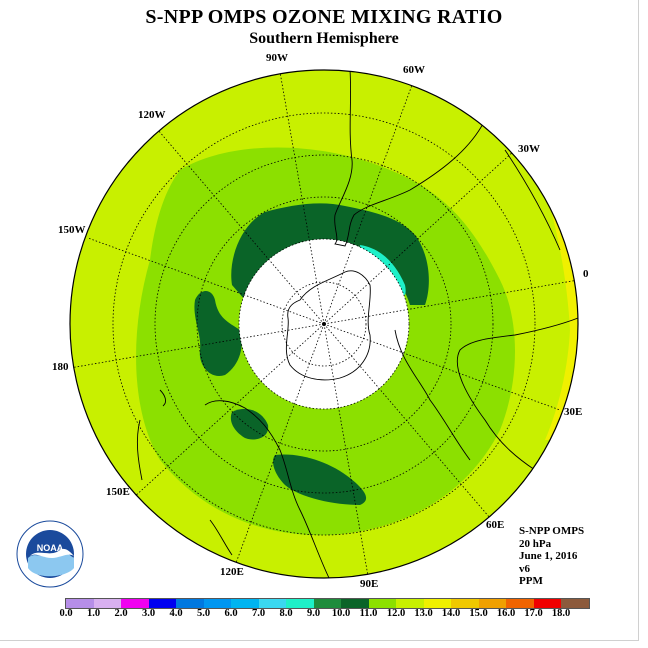 This screenshot has height=648, width=648. I want to click on lon-label-150w: 150W, so click(72, 230).